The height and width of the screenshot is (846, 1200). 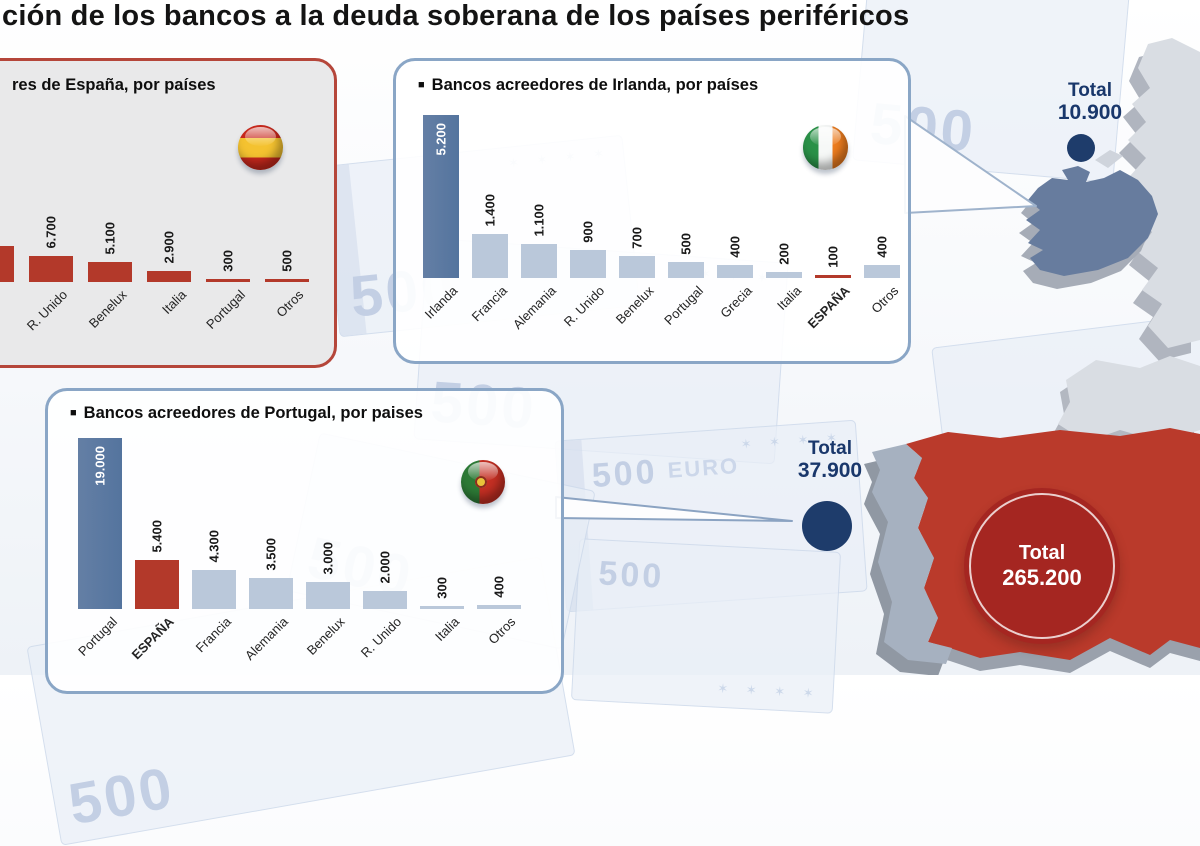 What do you see at coordinates (51, 232) in the screenshot?
I see `bar-value: 6.700` at bounding box center [51, 232].